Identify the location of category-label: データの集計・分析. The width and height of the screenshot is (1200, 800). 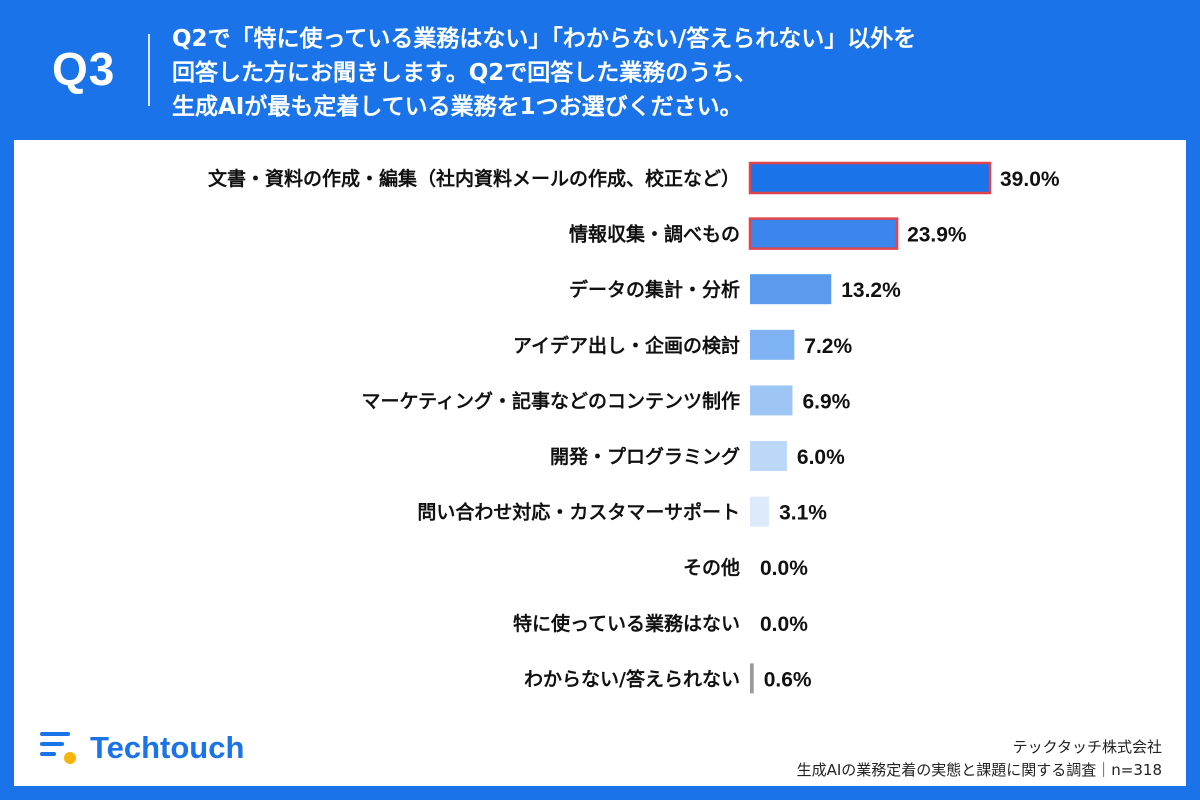
(654, 289).